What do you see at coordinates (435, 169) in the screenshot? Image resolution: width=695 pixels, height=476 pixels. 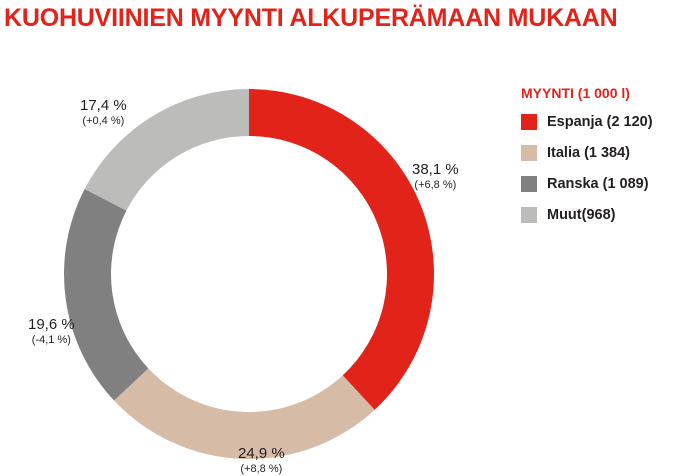 I see `slice-percent-espanja: 38,1 %` at bounding box center [435, 169].